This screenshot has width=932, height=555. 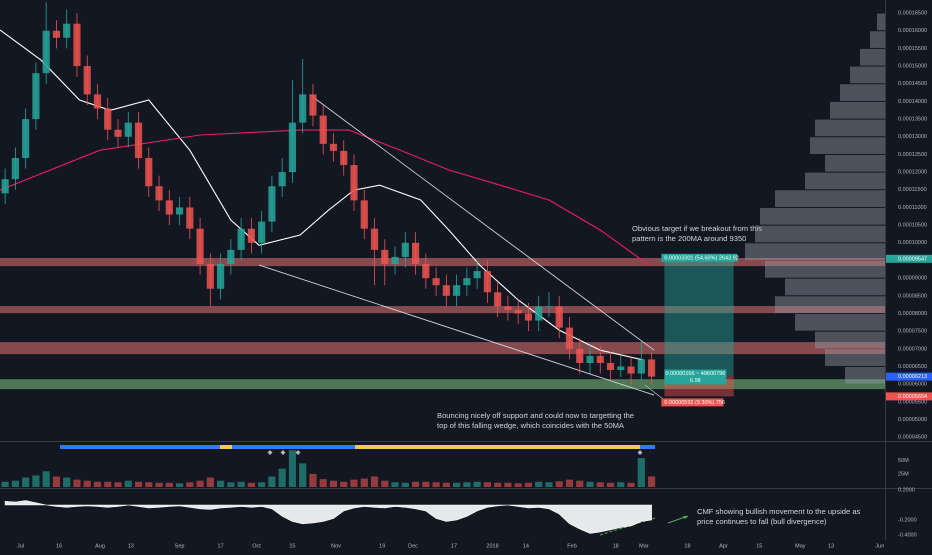 What do you see at coordinates (912, 120) in the screenshot?
I see `y-tick-label: 0.00013500` at bounding box center [912, 120].